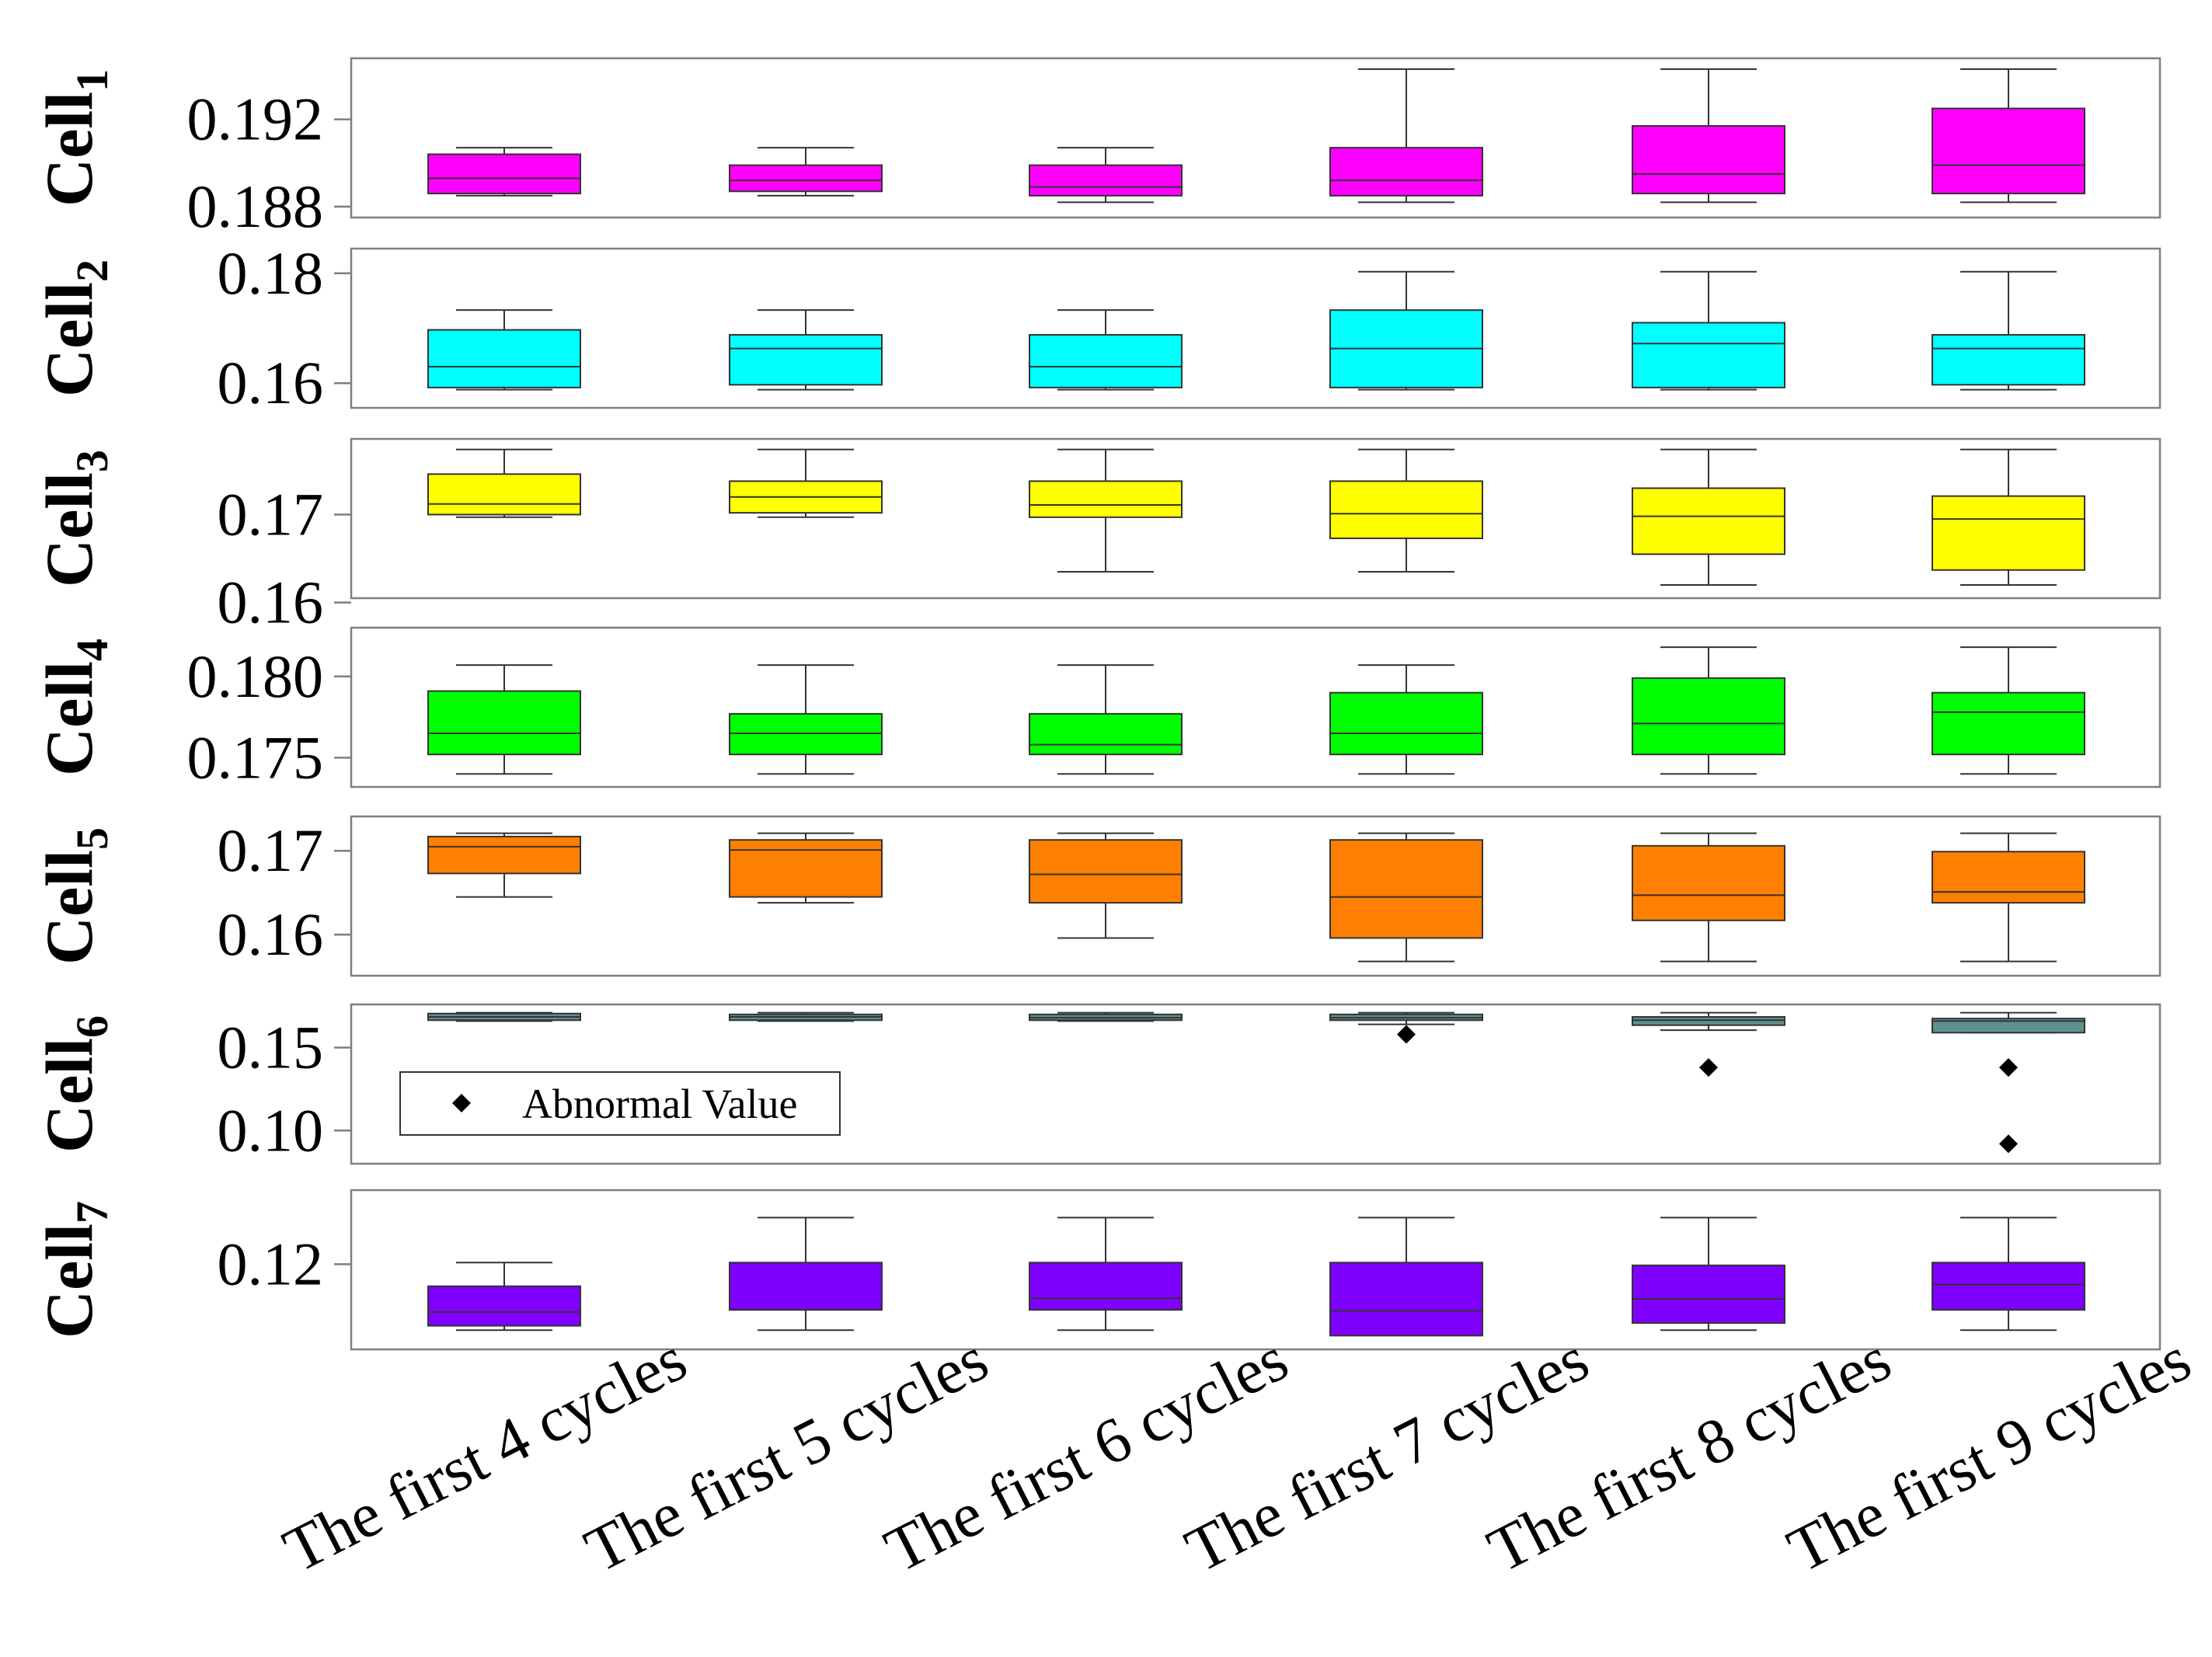 This screenshot has height=1657, width=2212. Describe the element at coordinates (461, 1103) in the screenshot. I see `legend-diamond-icon` at that location.